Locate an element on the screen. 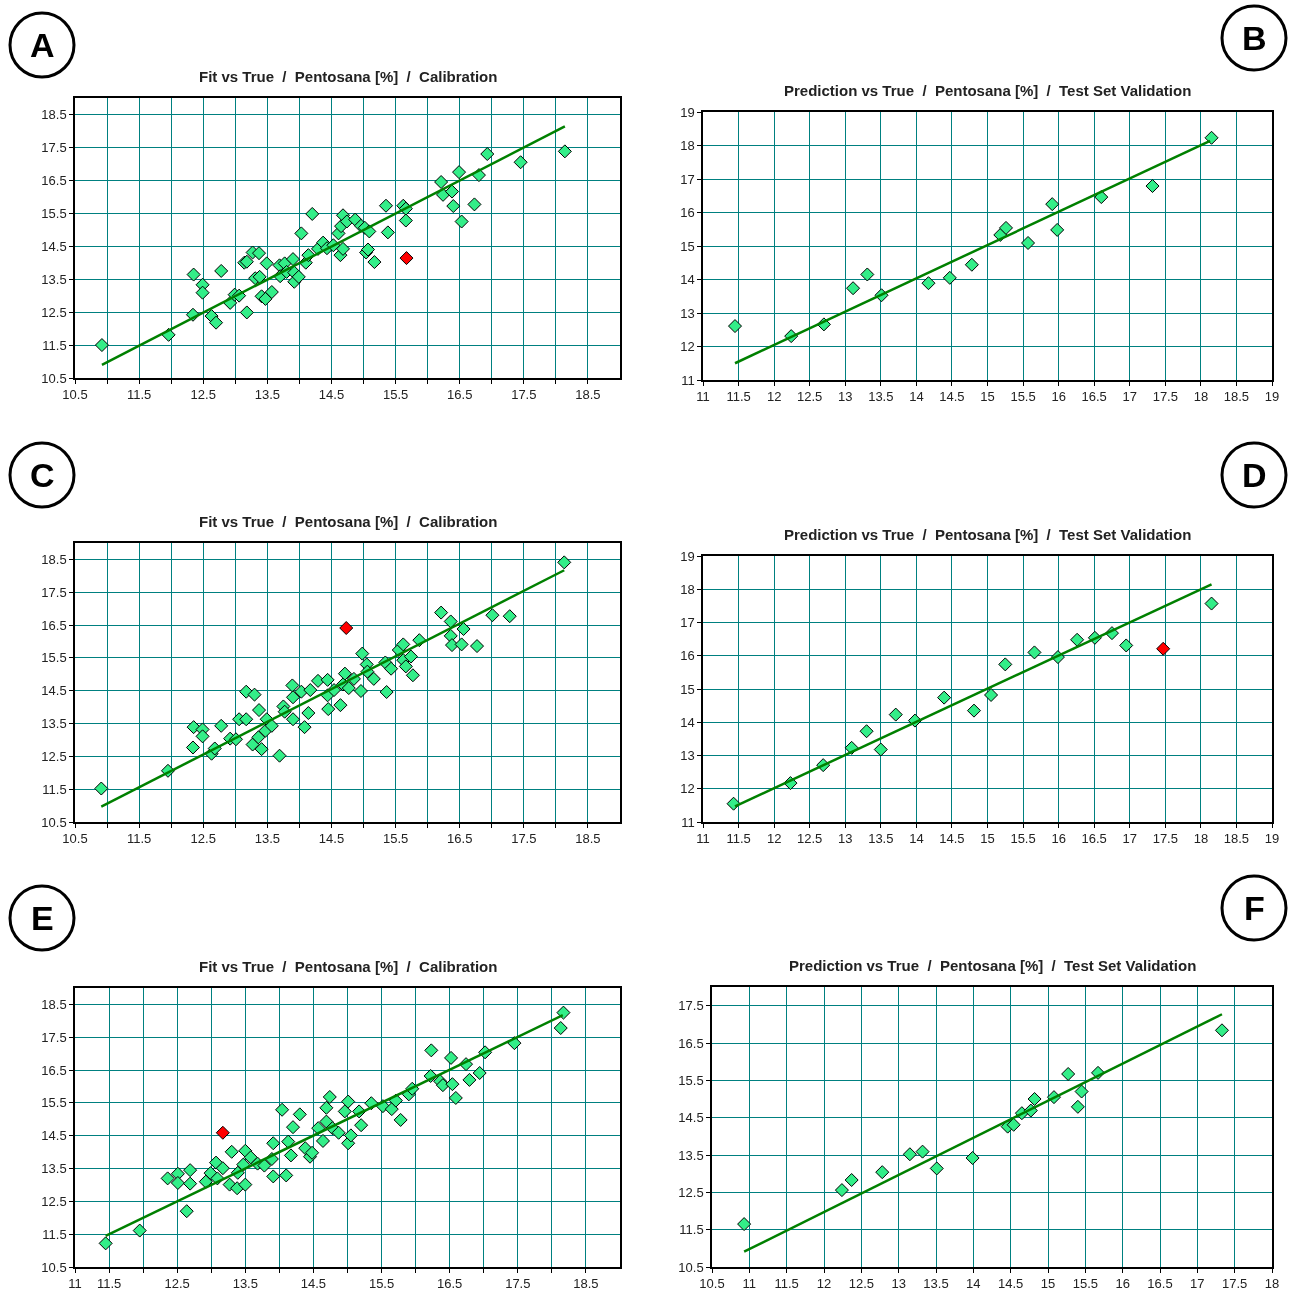 The image size is (1296, 1302). x-tick-label: 19 is located at coordinates (1272, 397).